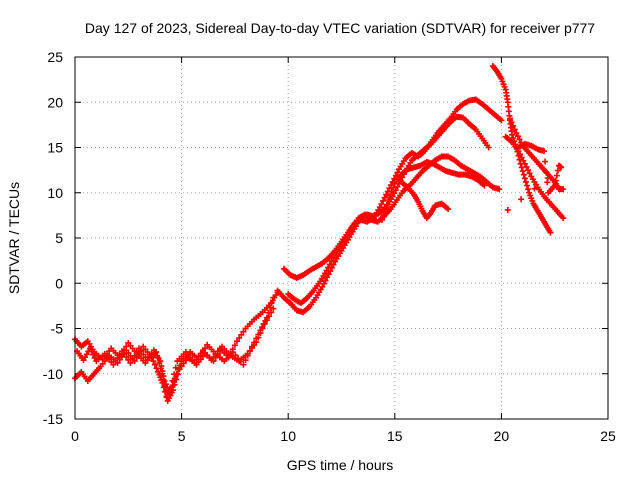 The image size is (640, 480). What do you see at coordinates (55, 193) in the screenshot?
I see `y-tick-label: 10` at bounding box center [55, 193].